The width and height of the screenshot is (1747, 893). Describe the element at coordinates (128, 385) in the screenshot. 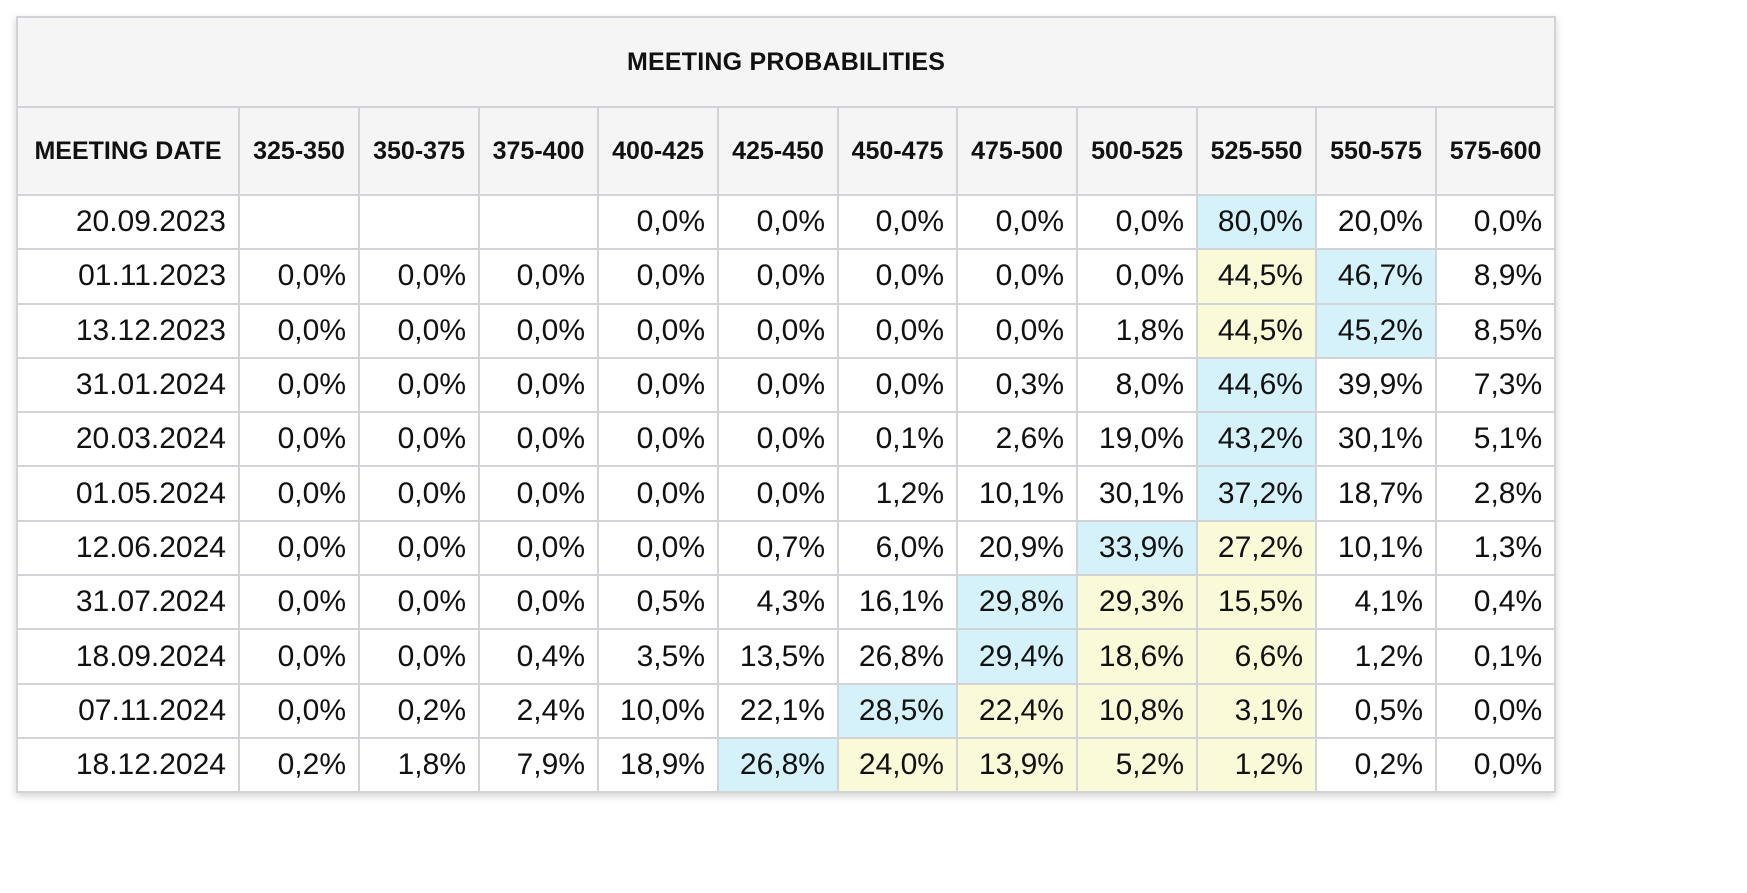

I see `meeting-date-cell: 31.01.2024` at that location.